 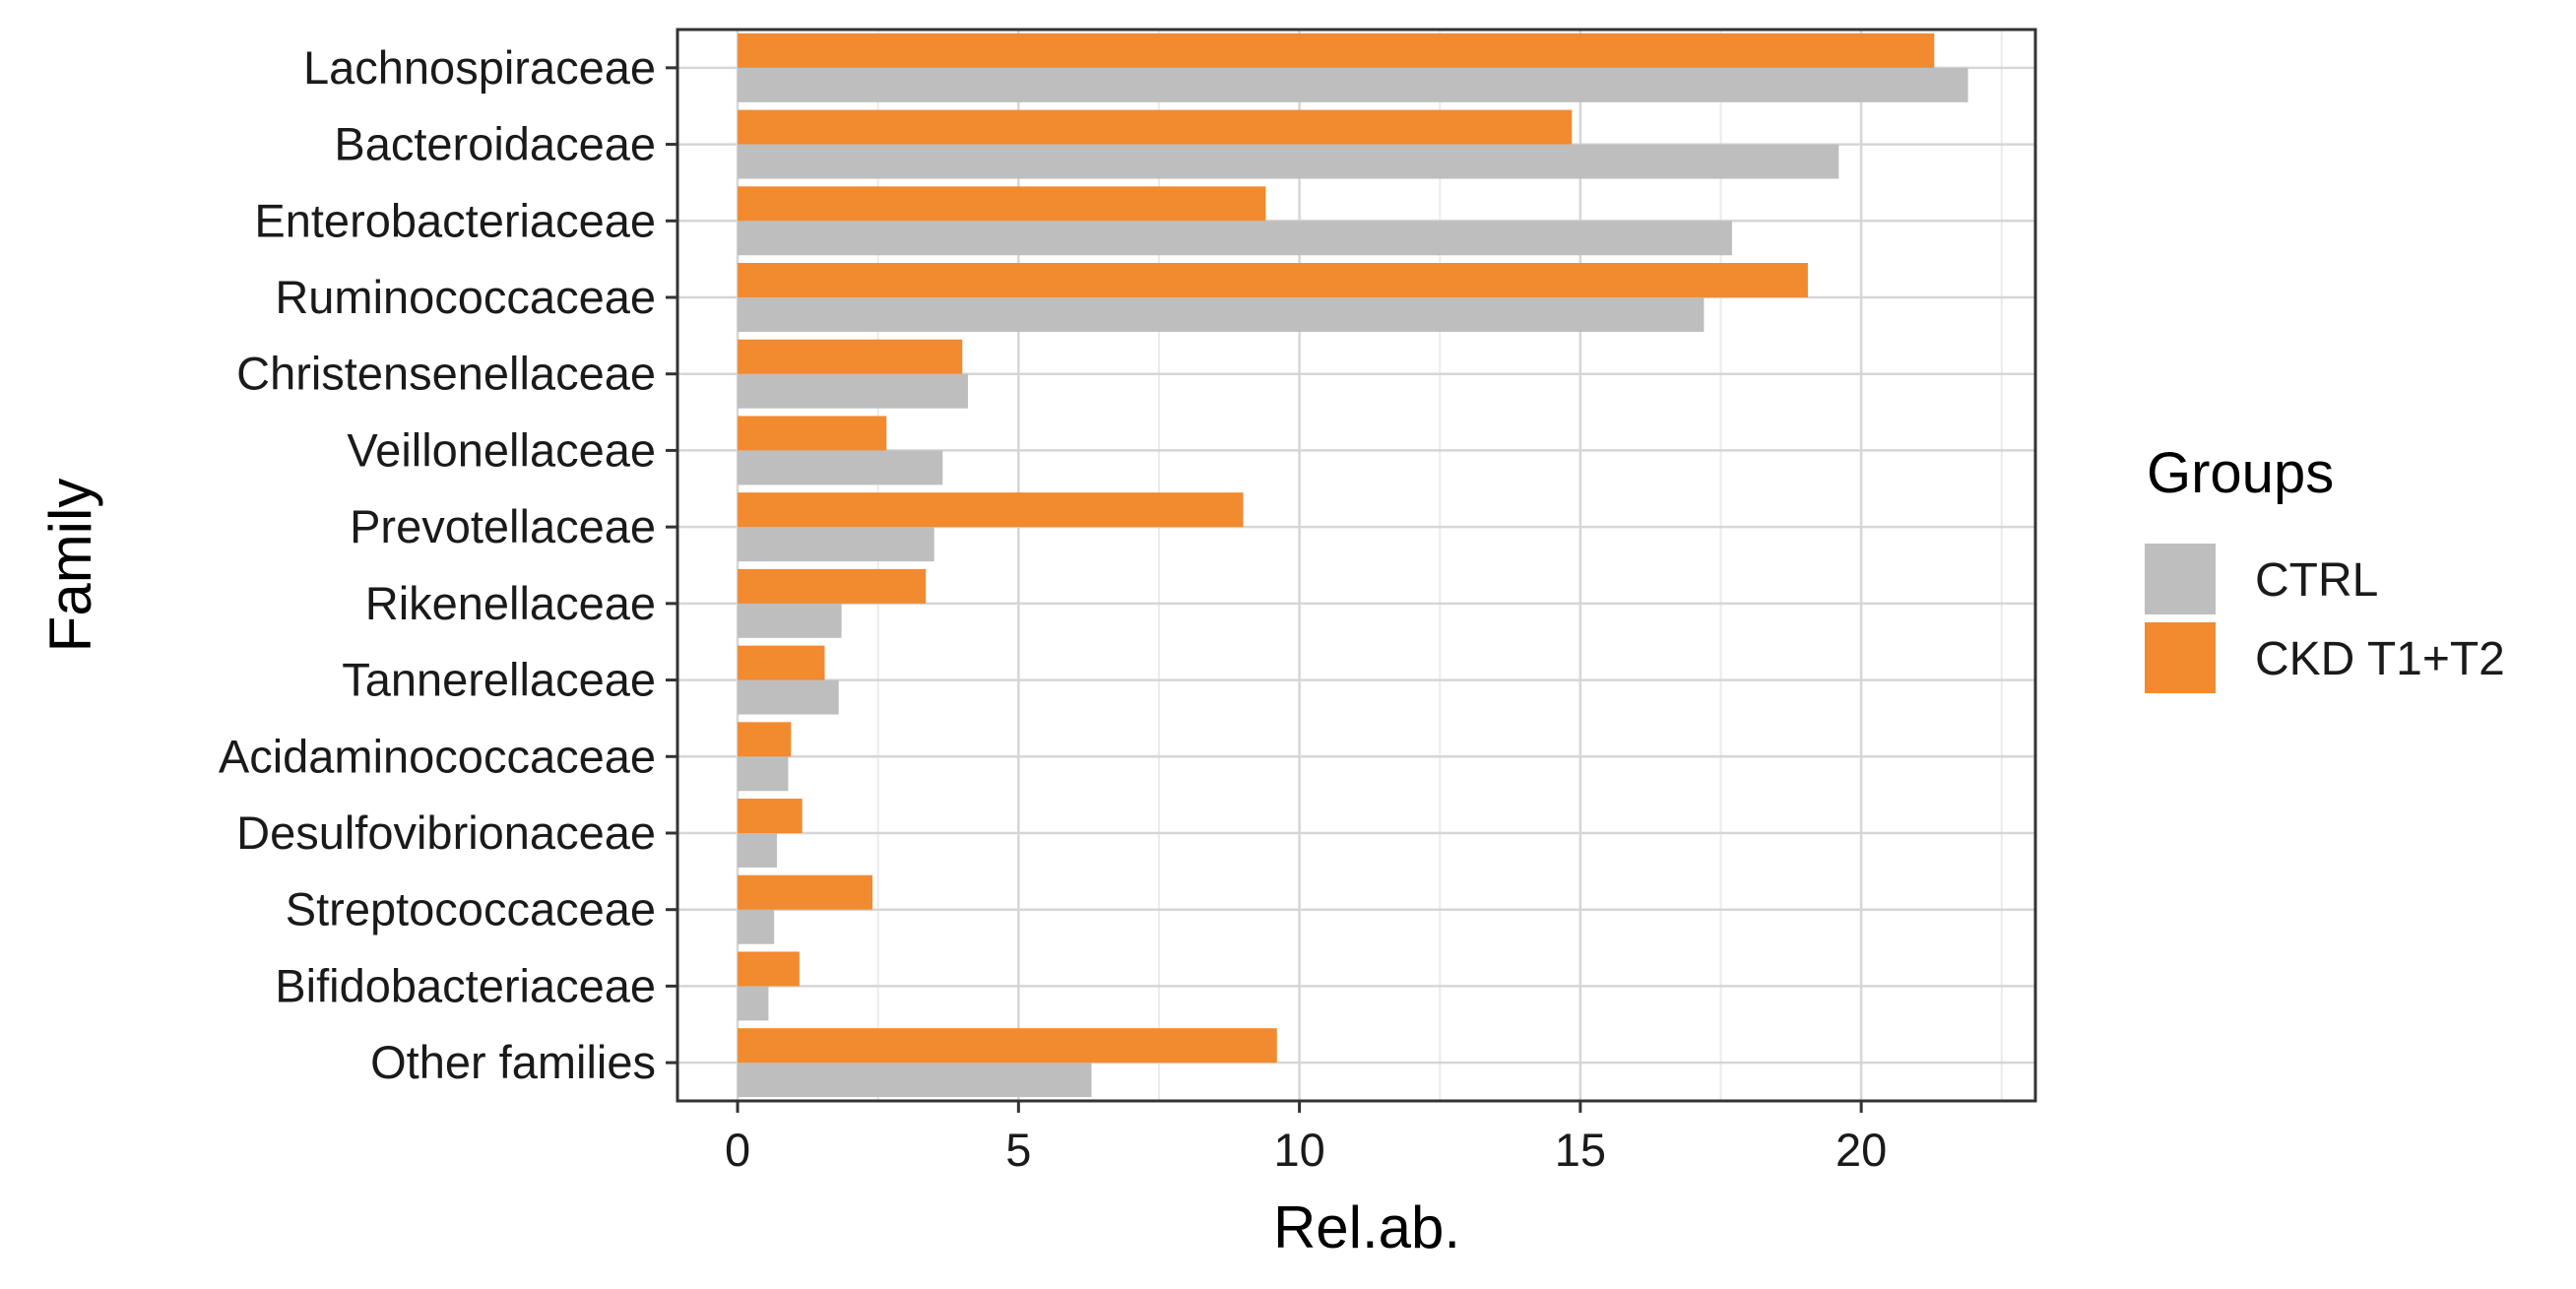 What do you see at coordinates (1273, 280) in the screenshot?
I see `bar-ckd-ruminococcaceae` at bounding box center [1273, 280].